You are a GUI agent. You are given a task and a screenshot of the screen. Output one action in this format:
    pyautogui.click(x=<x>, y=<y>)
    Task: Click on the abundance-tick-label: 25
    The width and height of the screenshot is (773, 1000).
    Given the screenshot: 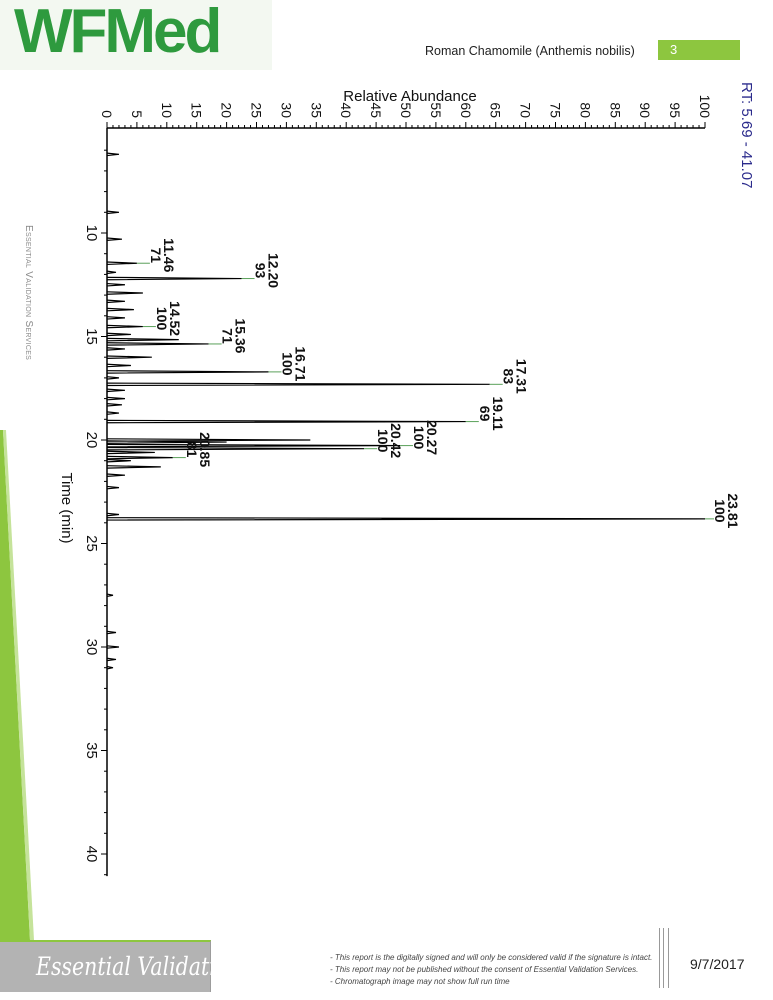 What is the action you would take?
    pyautogui.click(x=257, y=110)
    